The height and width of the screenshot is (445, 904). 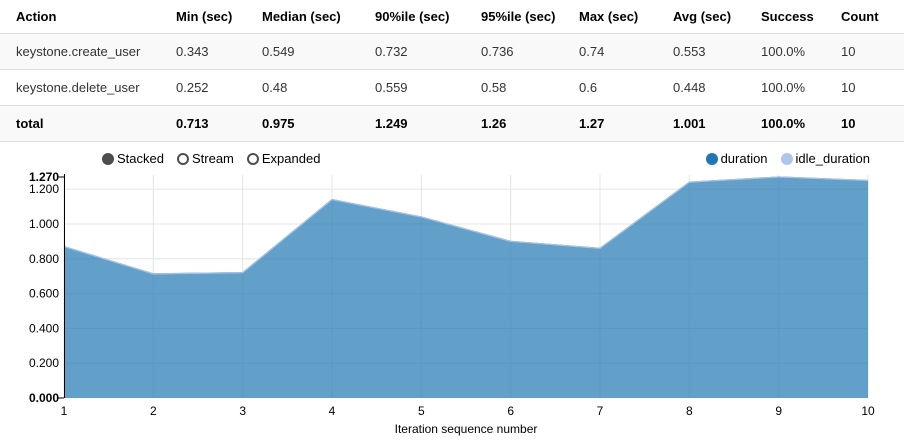 What do you see at coordinates (203, 51) in the screenshot?
I see `stat-value-cell: 0.343` at bounding box center [203, 51].